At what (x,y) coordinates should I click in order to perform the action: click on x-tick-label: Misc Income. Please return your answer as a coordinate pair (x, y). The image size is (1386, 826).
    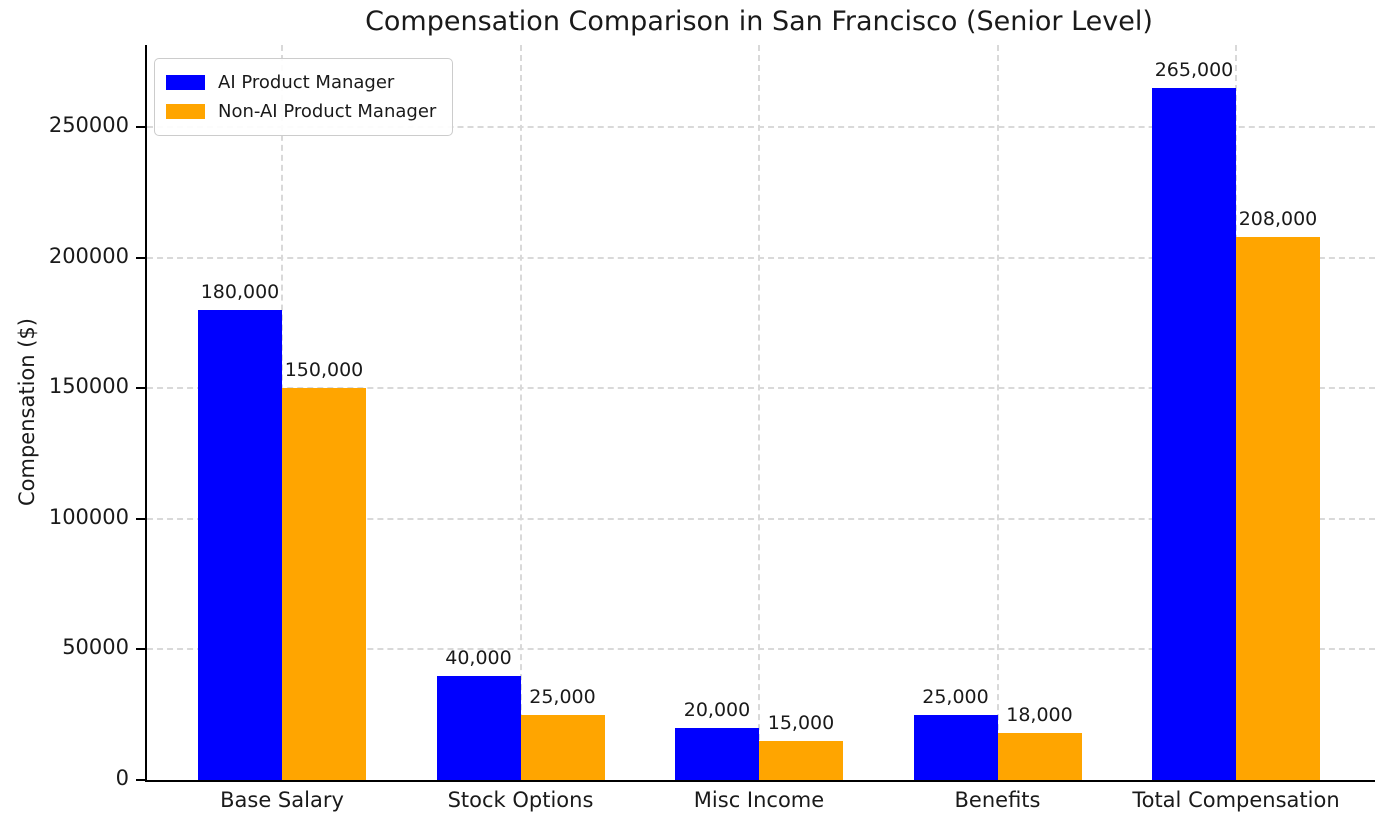
    Looking at the image, I should click on (759, 800).